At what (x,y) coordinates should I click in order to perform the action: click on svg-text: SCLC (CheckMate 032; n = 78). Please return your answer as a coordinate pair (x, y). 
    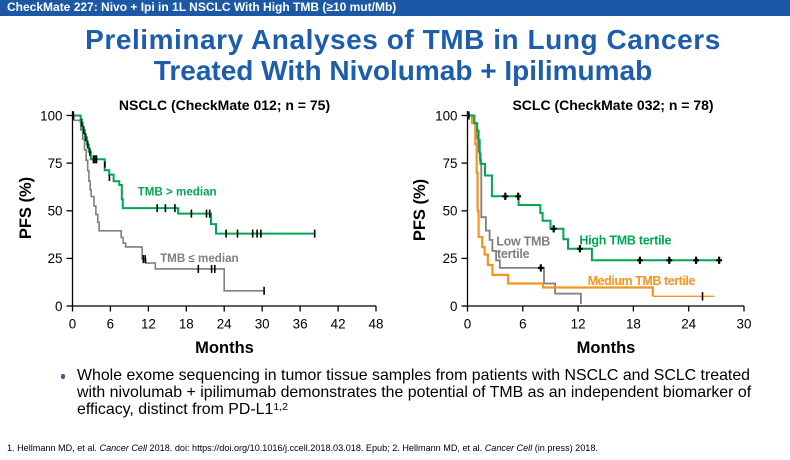
    Looking at the image, I should click on (612, 105).